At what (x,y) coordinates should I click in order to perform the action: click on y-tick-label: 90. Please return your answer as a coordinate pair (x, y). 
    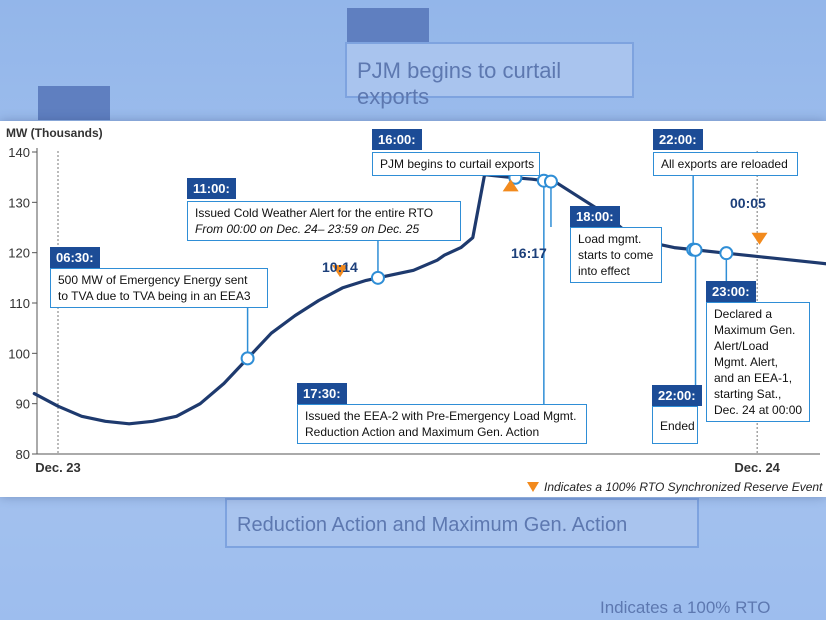
    Looking at the image, I should click on (23, 404).